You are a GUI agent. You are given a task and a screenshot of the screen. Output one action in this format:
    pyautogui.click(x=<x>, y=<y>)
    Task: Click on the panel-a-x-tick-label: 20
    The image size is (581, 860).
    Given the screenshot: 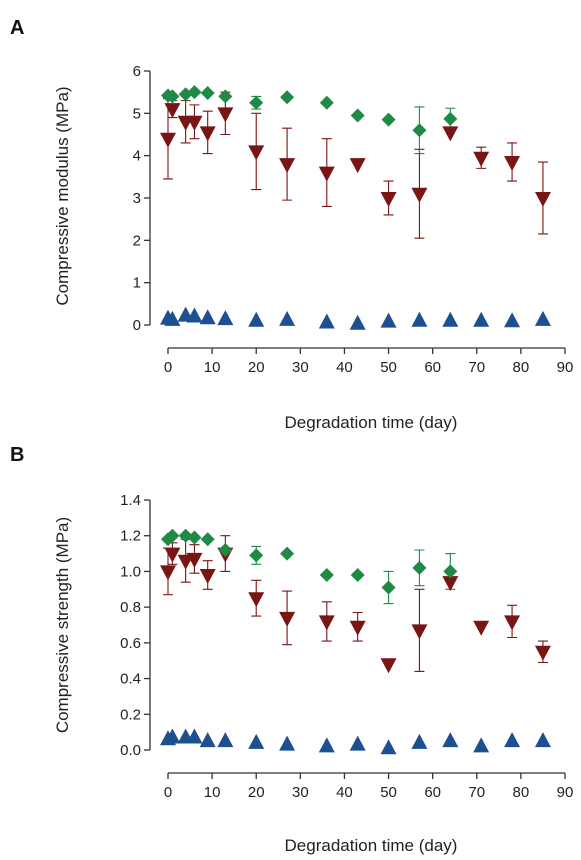 What is the action you would take?
    pyautogui.click(x=256, y=367)
    